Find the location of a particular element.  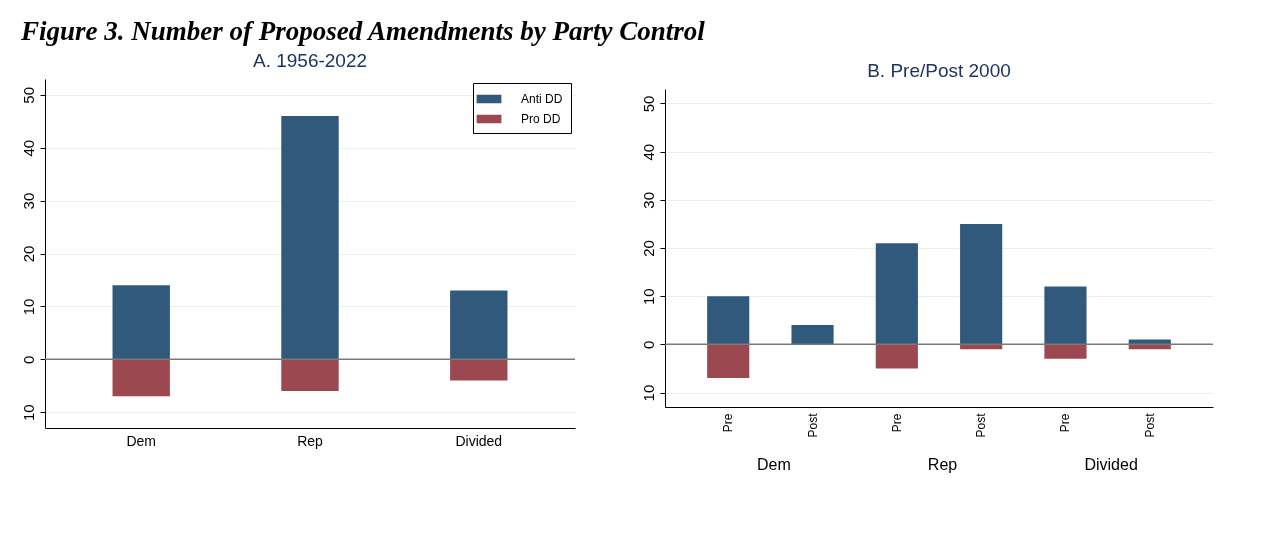

legend-label: Anti DD is located at coordinates (542, 99).